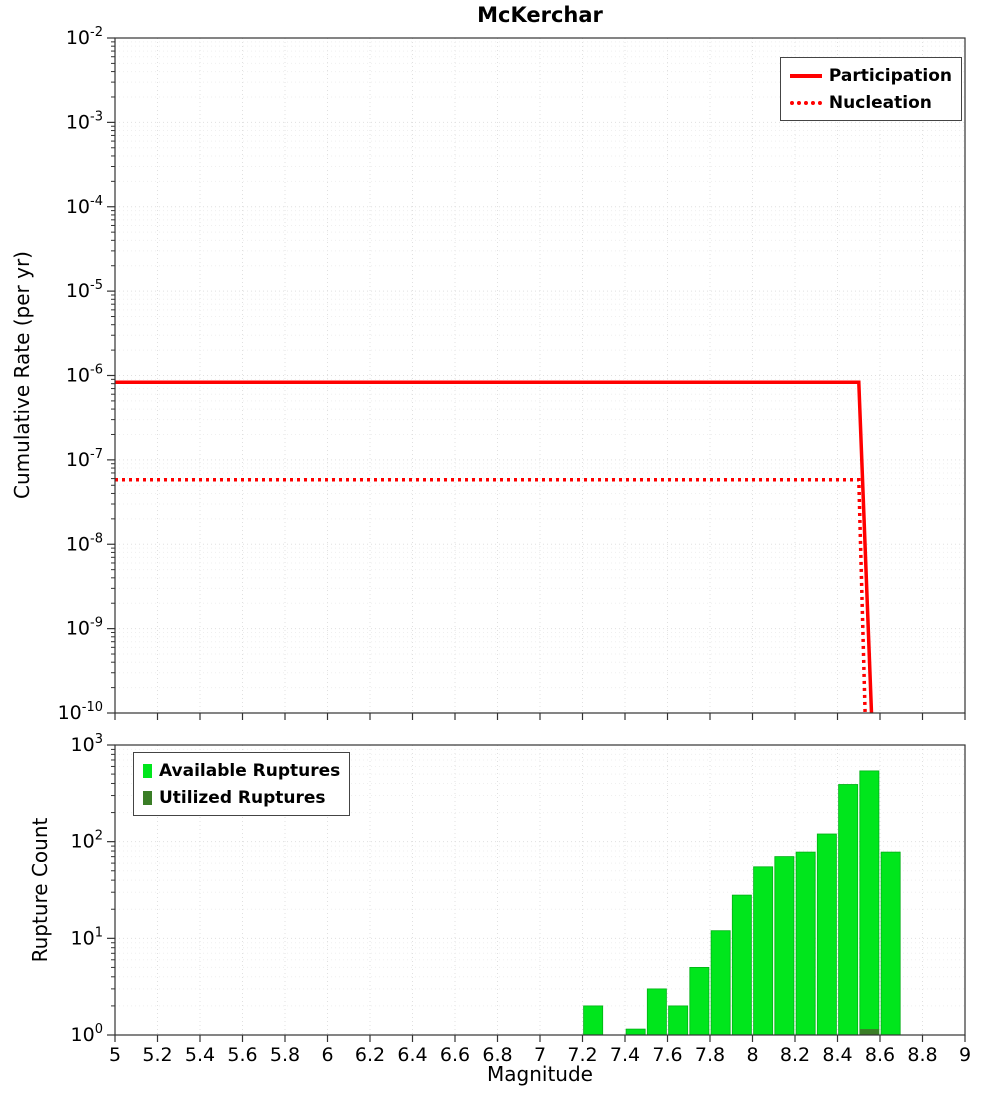  Describe the element at coordinates (837, 1055) in the screenshot. I see `x-tick-label: 8.4` at that location.